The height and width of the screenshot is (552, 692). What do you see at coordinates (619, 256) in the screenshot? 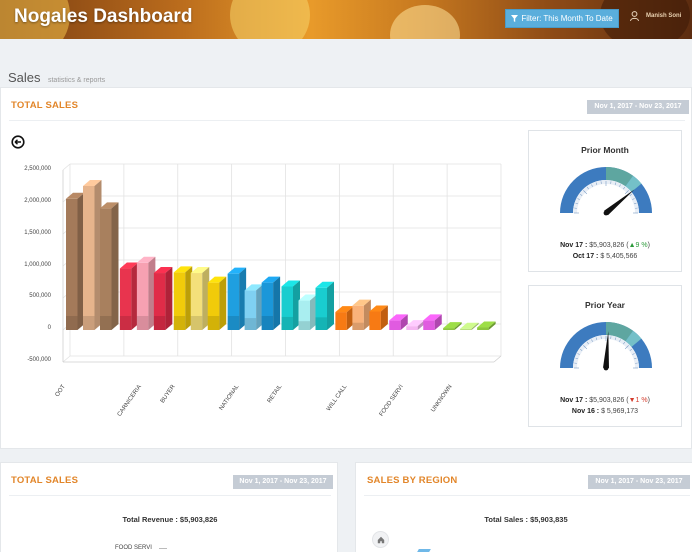
I see `gauge-prior-value: $ 5,405,566` at bounding box center [619, 256].